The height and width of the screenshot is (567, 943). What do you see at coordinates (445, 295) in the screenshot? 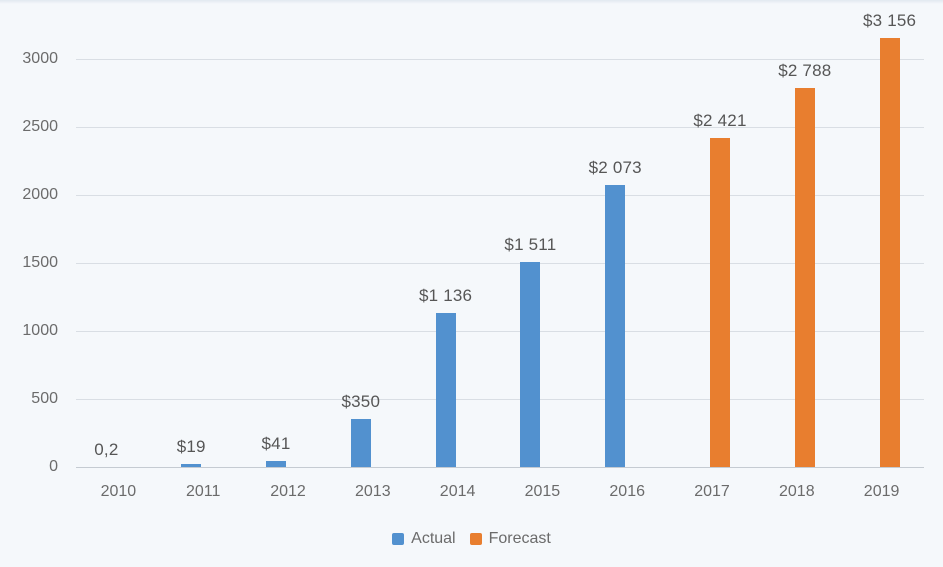
I see `data-label-2014: $1 136` at bounding box center [445, 295].